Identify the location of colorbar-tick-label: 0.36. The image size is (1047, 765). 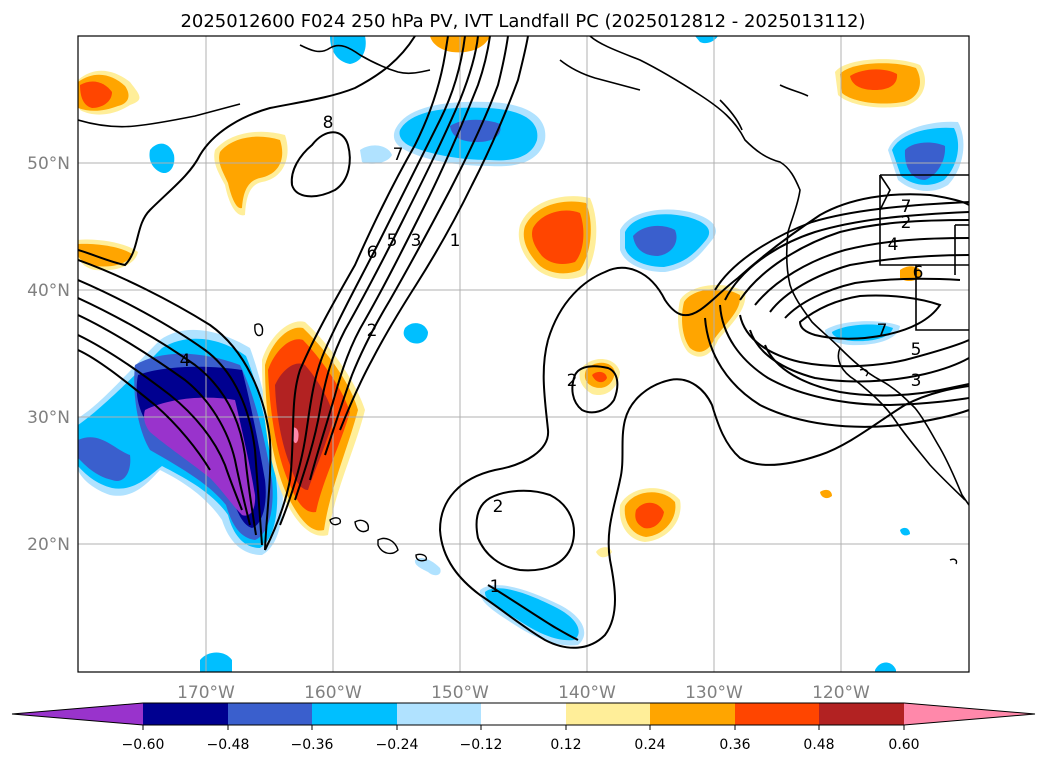
(734, 745).